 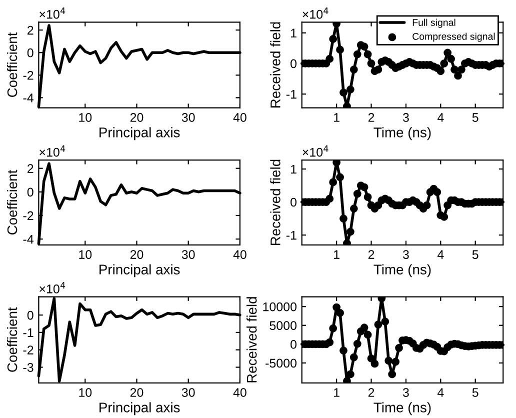 I want to click on y-tick-label: -5000, so click(x=281, y=363).